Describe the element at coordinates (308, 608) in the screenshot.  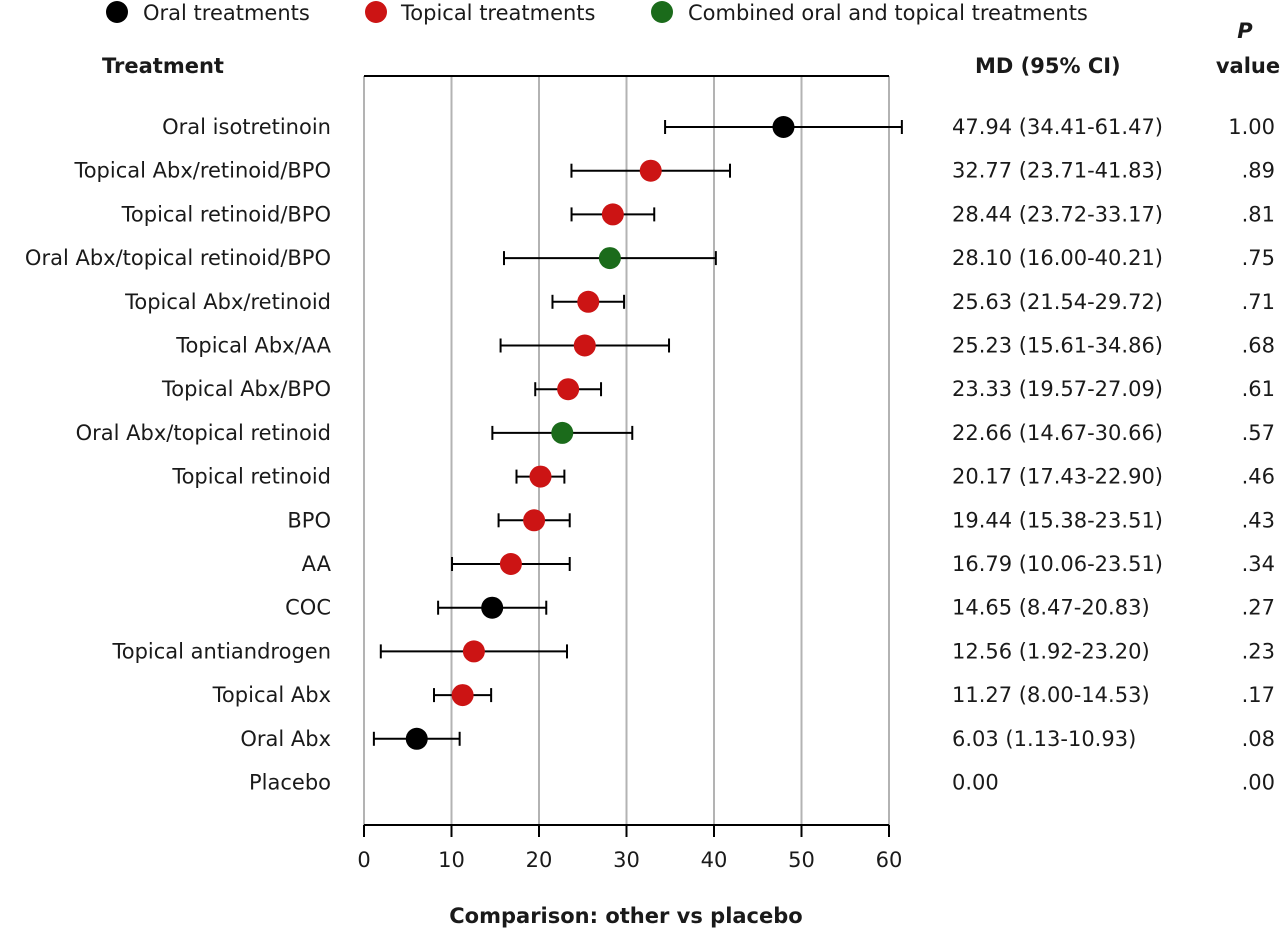
I see `treatment-label: COC` at that location.